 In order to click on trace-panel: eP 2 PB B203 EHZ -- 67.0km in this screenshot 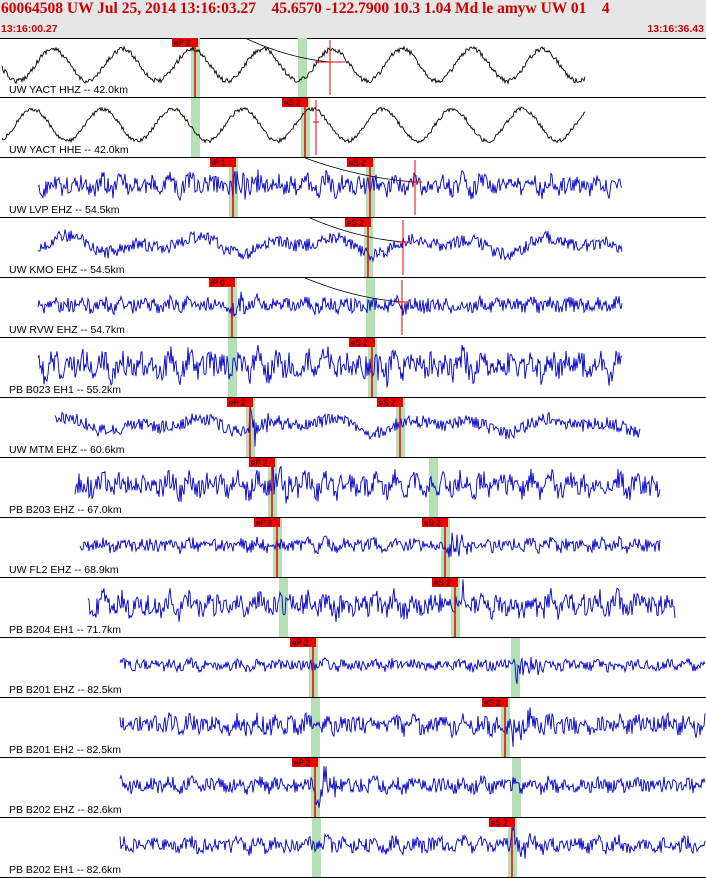, I will do `click(353, 488)`.